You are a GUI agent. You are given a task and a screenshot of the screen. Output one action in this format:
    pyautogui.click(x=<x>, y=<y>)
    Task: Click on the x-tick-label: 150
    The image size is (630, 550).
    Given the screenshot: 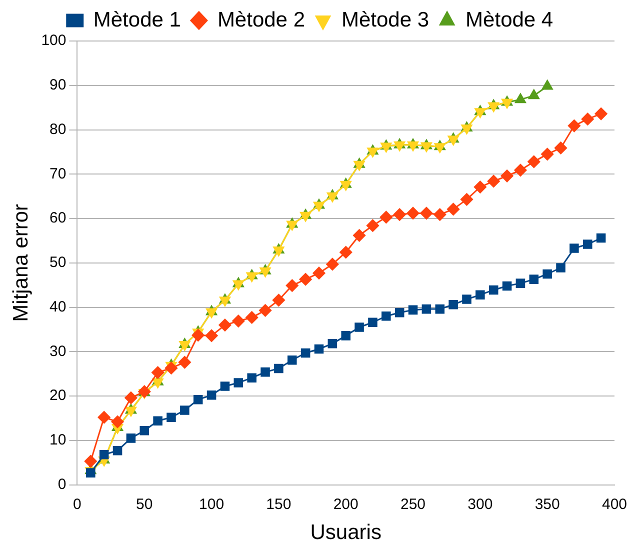 What is the action you would take?
    pyautogui.click(x=279, y=504)
    